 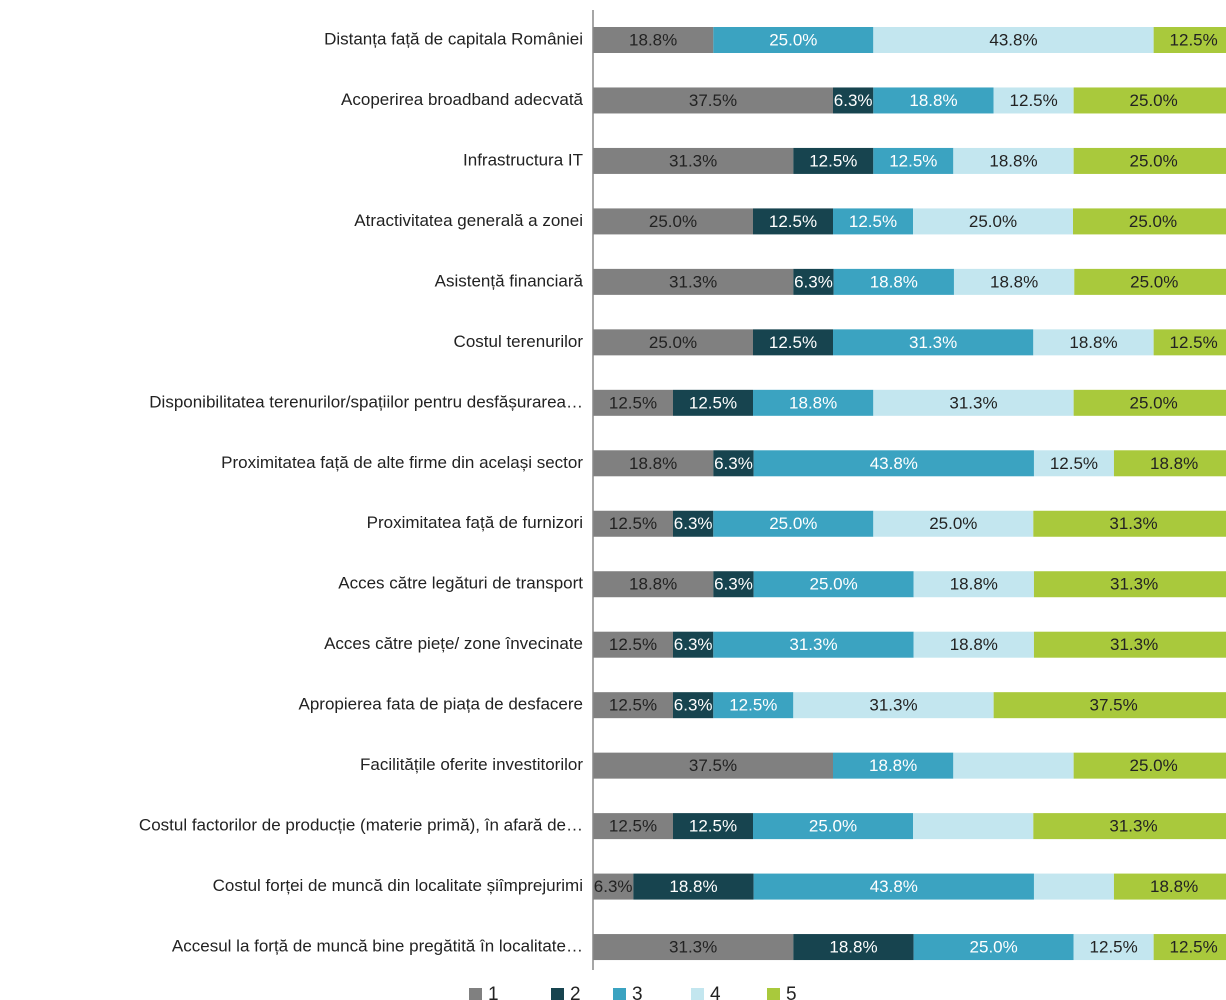 What do you see at coordinates (523, 159) in the screenshot?
I see `category-label: Infrastructura IT` at bounding box center [523, 159].